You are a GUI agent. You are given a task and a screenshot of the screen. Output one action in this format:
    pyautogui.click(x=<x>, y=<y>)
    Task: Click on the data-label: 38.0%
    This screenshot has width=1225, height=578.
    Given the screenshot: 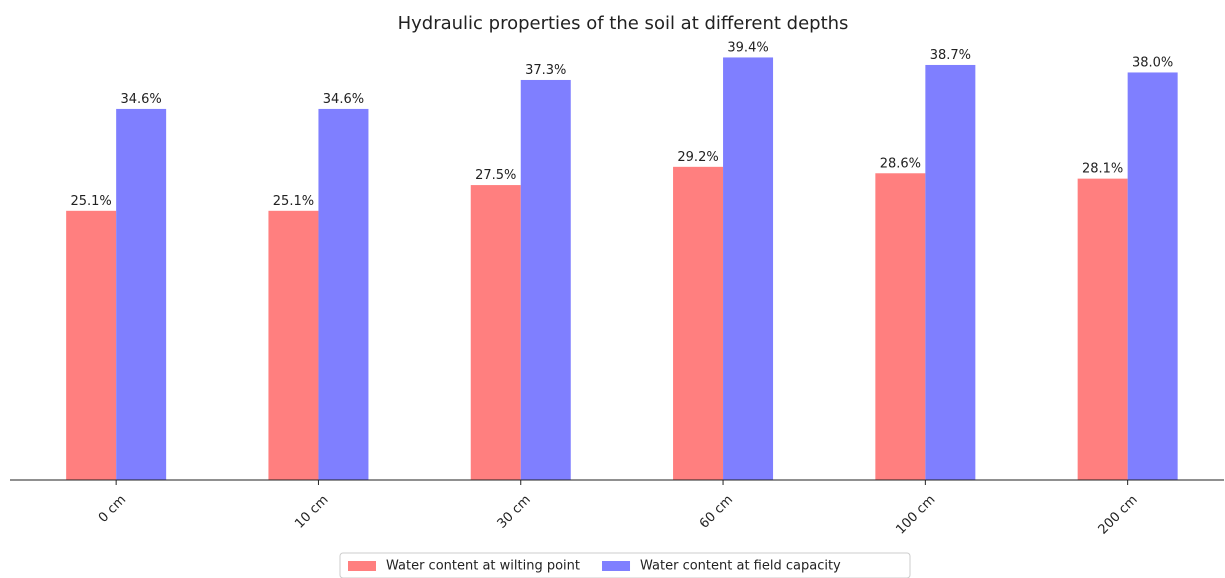 What is the action you would take?
    pyautogui.click(x=1152, y=62)
    